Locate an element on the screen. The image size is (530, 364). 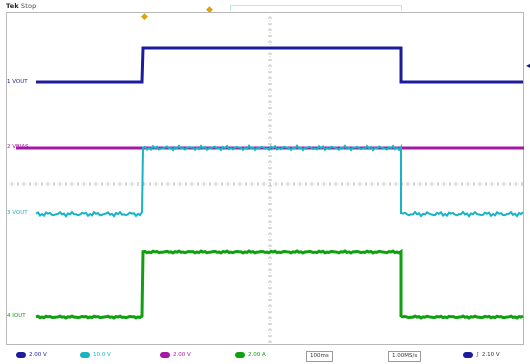
ch3-scale-readout: 2.00 V is located at coordinates (175, 355).